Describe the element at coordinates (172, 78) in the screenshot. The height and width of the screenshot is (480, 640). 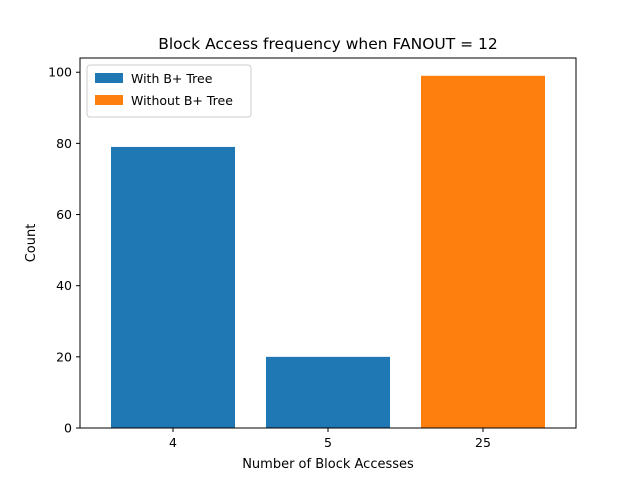
I see `legend-label-0: With B+ Tree` at that location.